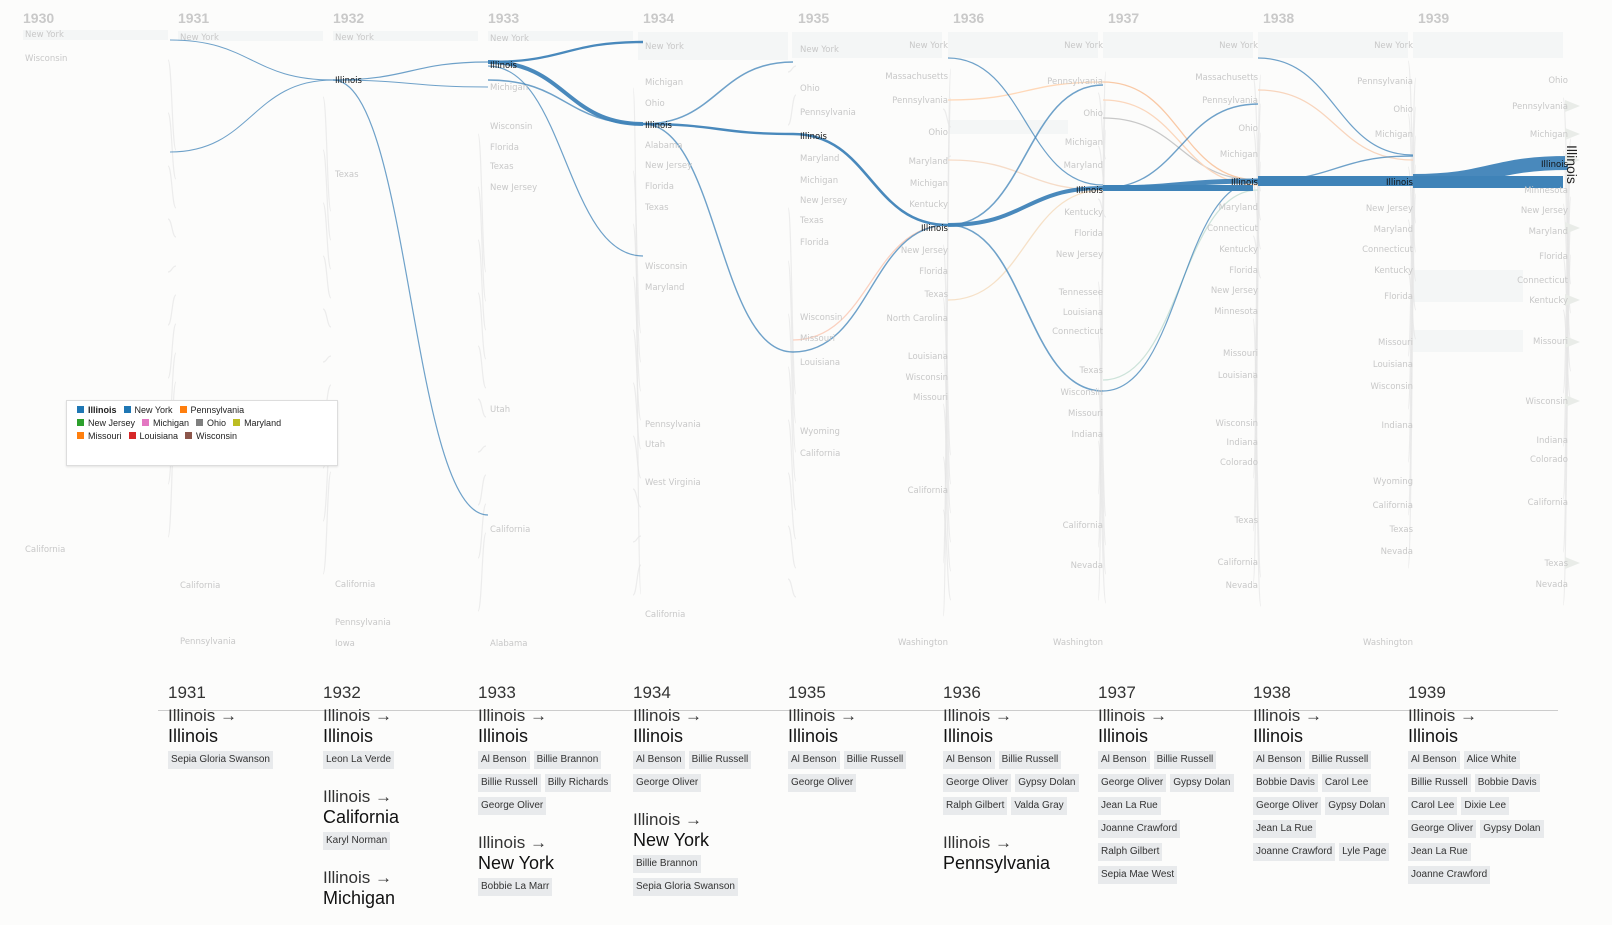 This screenshot has width=1612, height=925. Describe the element at coordinates (1237, 424) in the screenshot. I see `node-label: Wisconsin` at that location.